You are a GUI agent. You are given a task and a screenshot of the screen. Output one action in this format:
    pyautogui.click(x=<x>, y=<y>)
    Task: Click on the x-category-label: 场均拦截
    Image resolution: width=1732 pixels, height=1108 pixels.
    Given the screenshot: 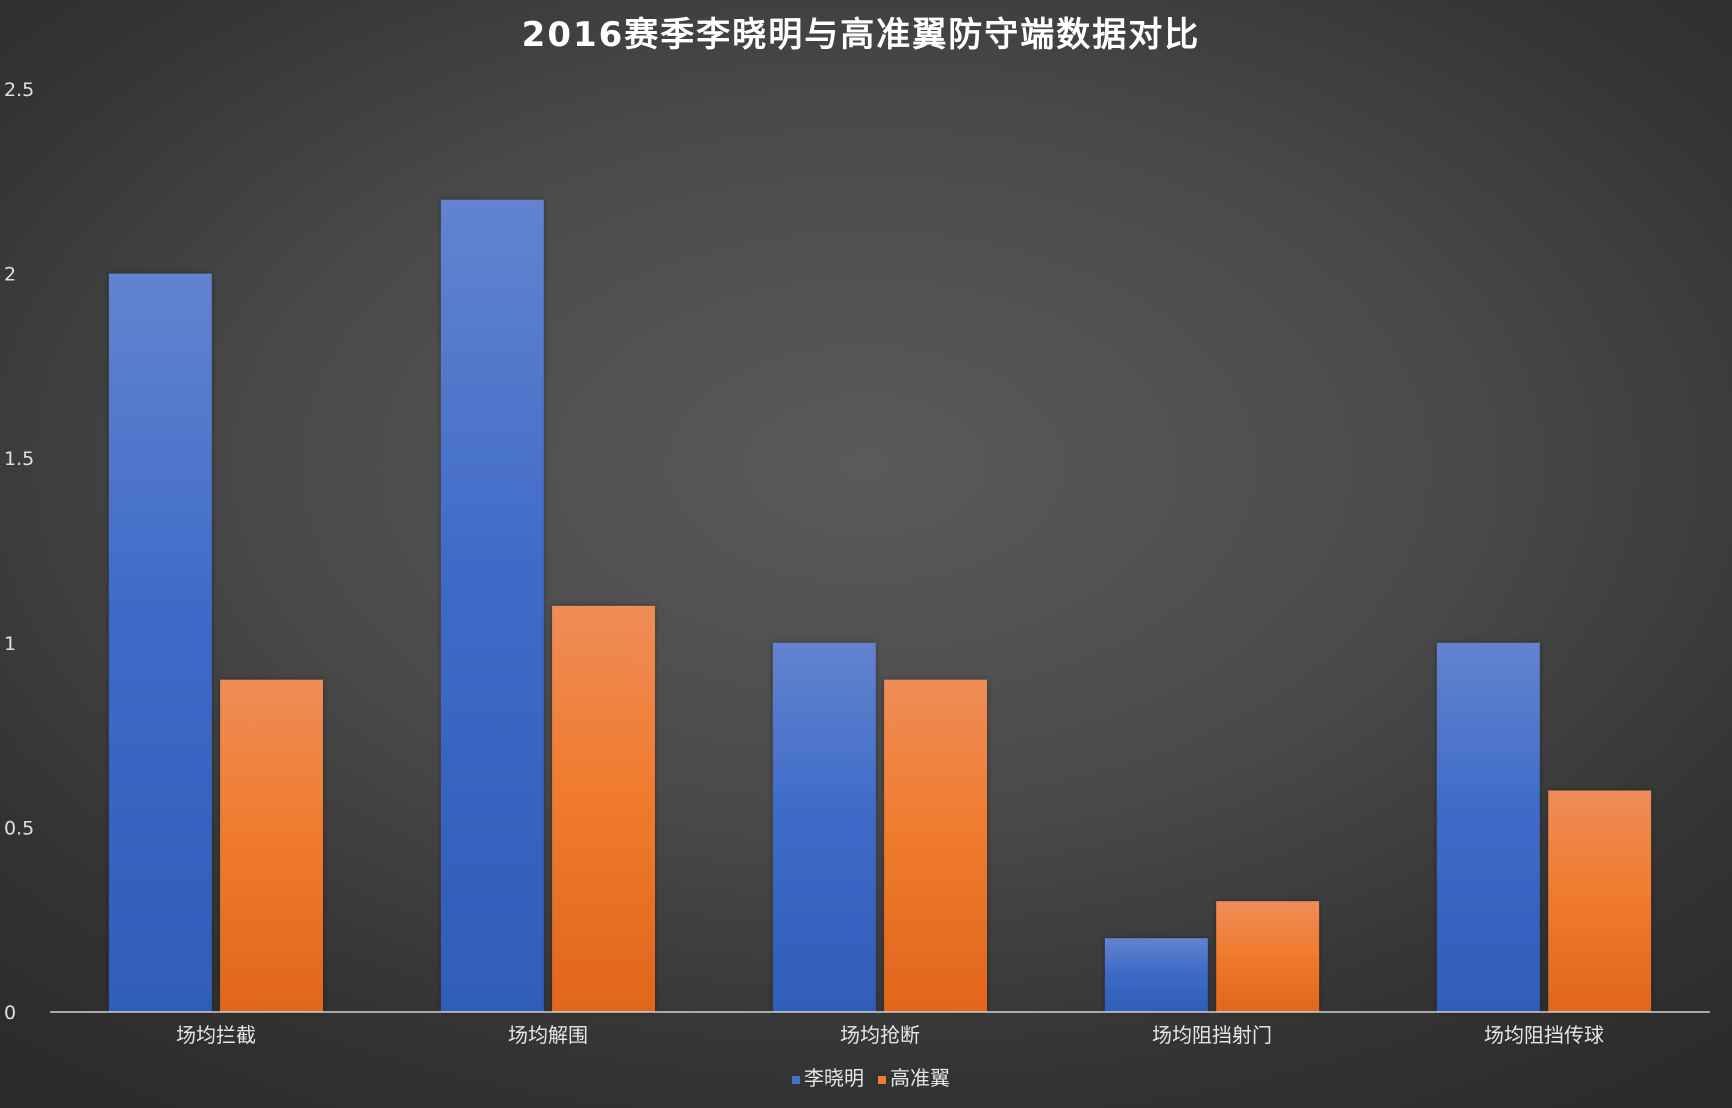 What is the action you would take?
    pyautogui.click(x=216, y=1035)
    